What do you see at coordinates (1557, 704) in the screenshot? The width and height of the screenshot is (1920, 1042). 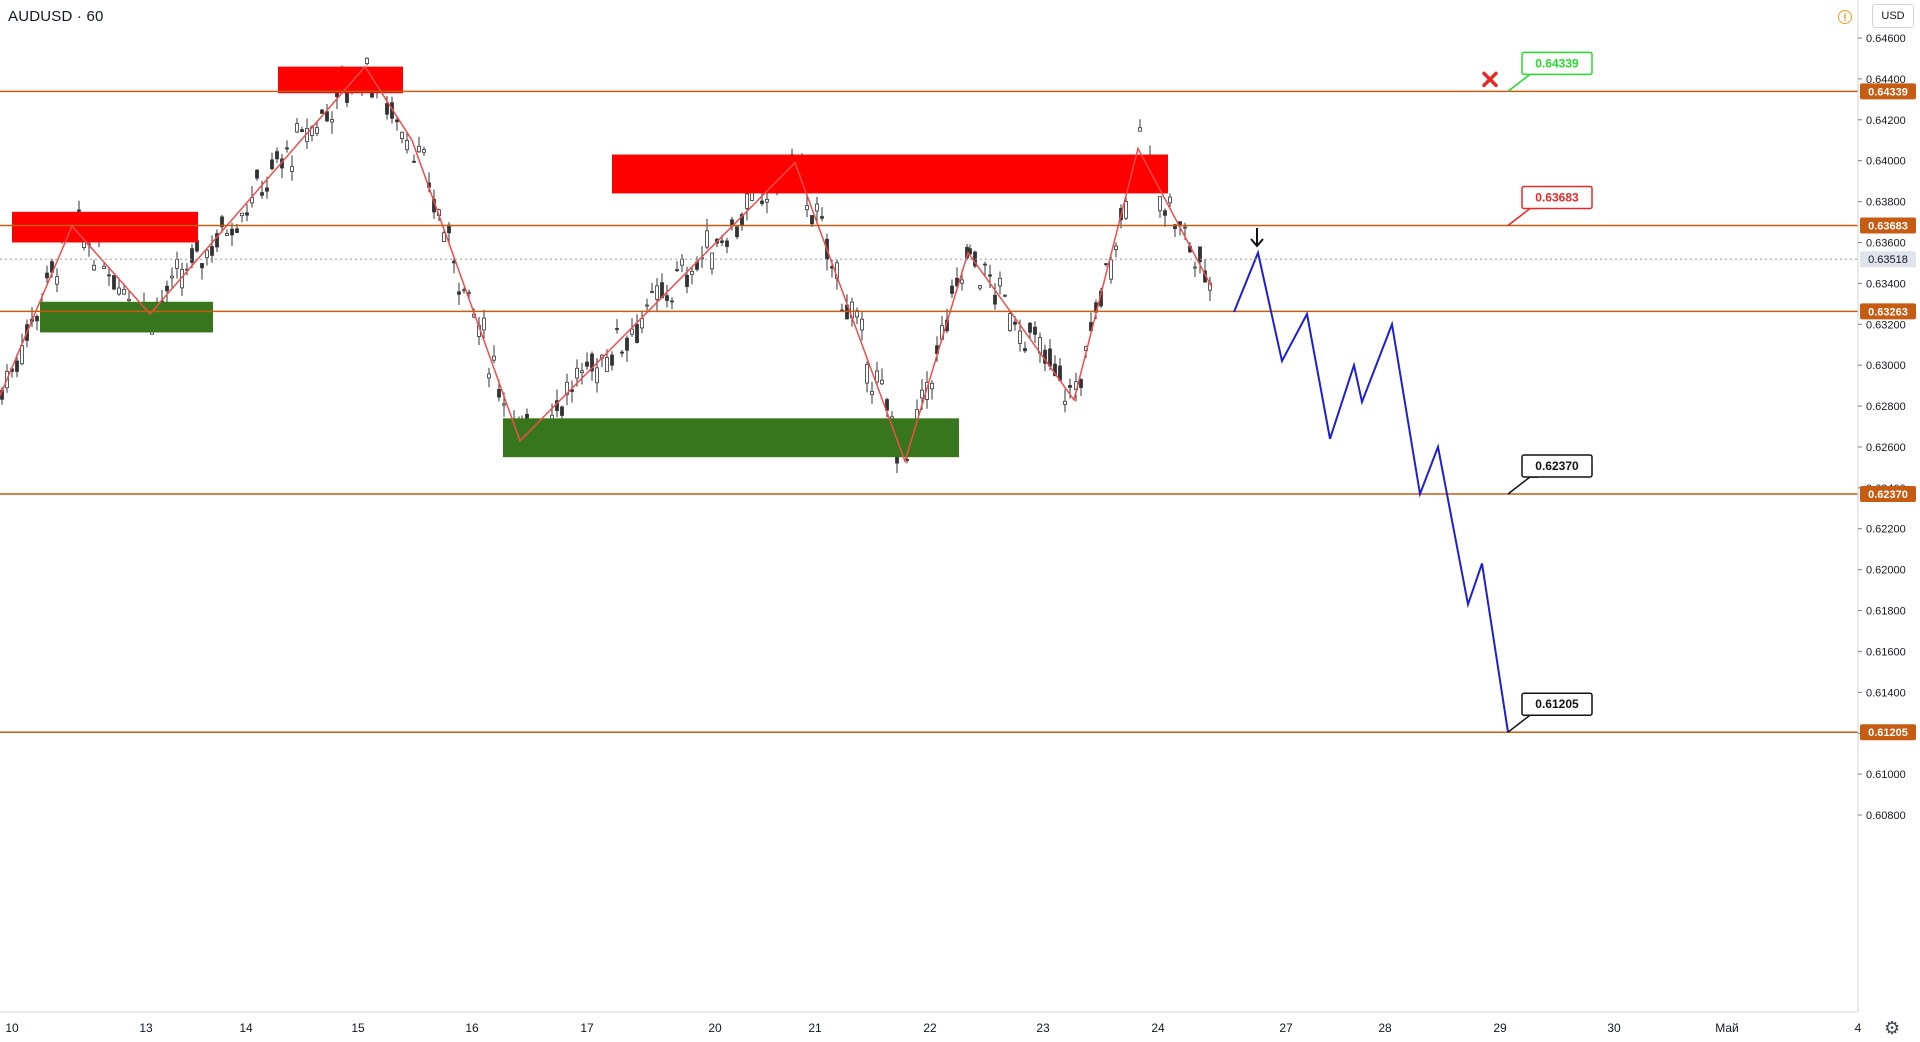 I see `svg-text: 0.61205` at bounding box center [1557, 704].